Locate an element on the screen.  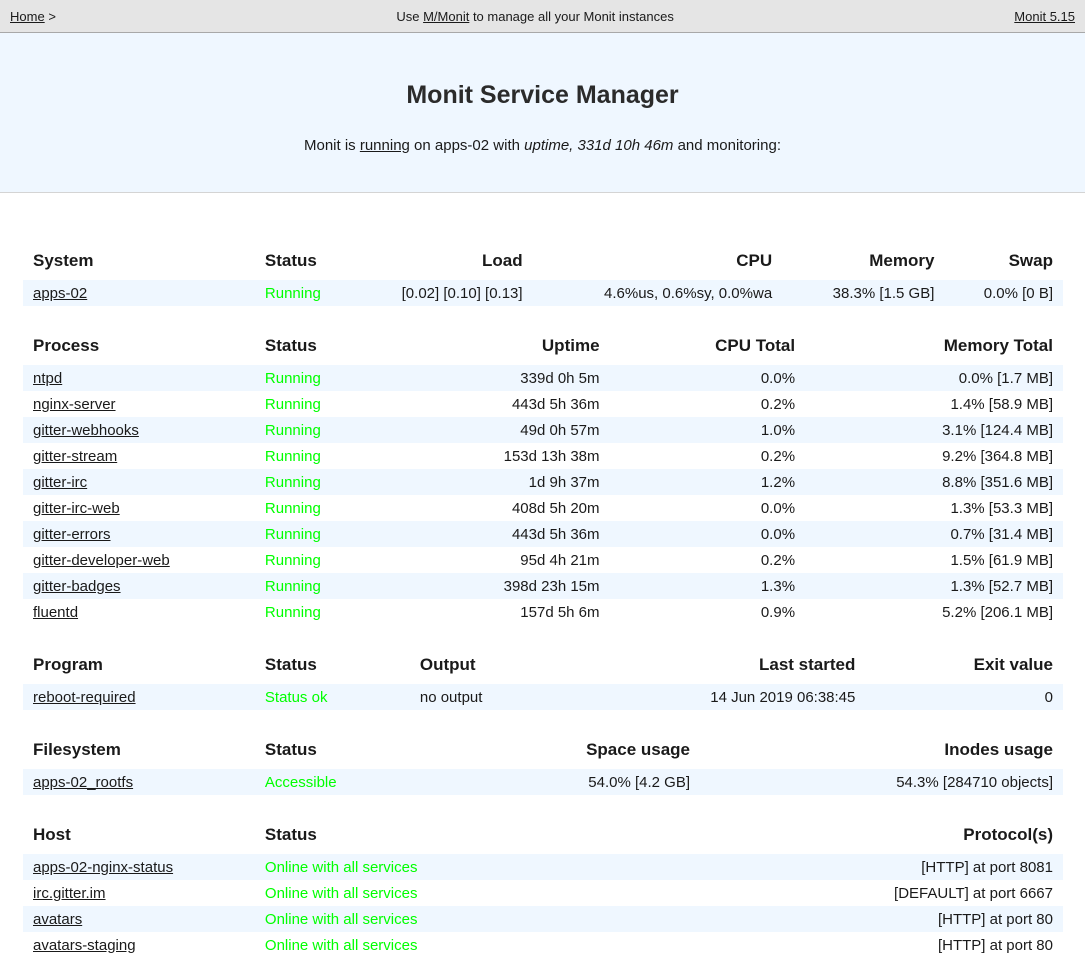
topbar-message-prefix: Use is located at coordinates (410, 16).